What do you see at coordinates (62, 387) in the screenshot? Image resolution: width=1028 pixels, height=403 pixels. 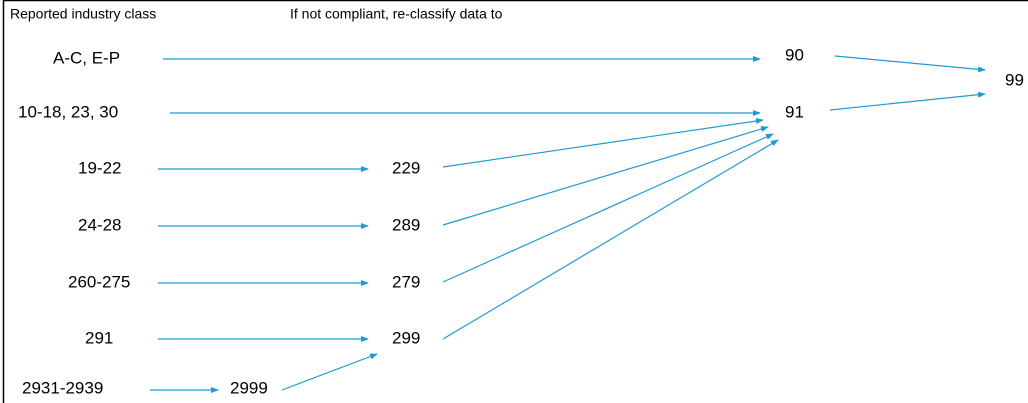 I see `node-label: 2931-2939` at bounding box center [62, 387].